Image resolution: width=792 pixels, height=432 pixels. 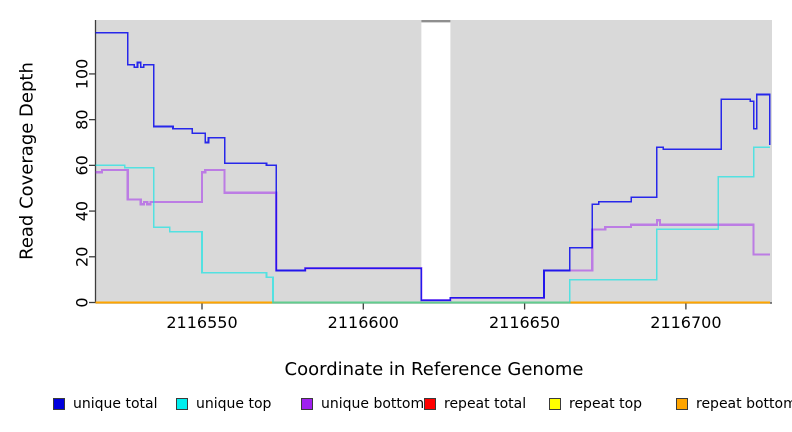 I want to click on legend-item-repeat-top: repeat top, so click(x=595, y=404).